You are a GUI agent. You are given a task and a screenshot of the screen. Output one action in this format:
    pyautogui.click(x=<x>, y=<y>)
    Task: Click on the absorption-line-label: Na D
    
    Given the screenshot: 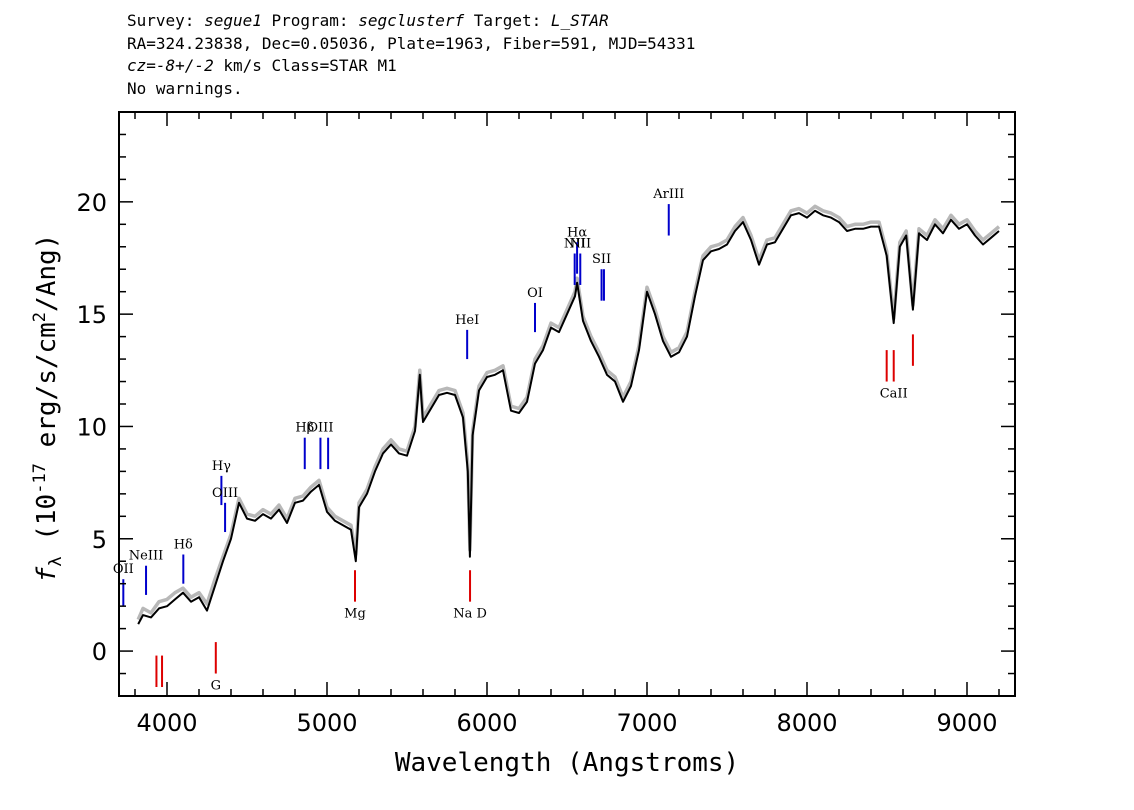 What is the action you would take?
    pyautogui.click(x=470, y=614)
    